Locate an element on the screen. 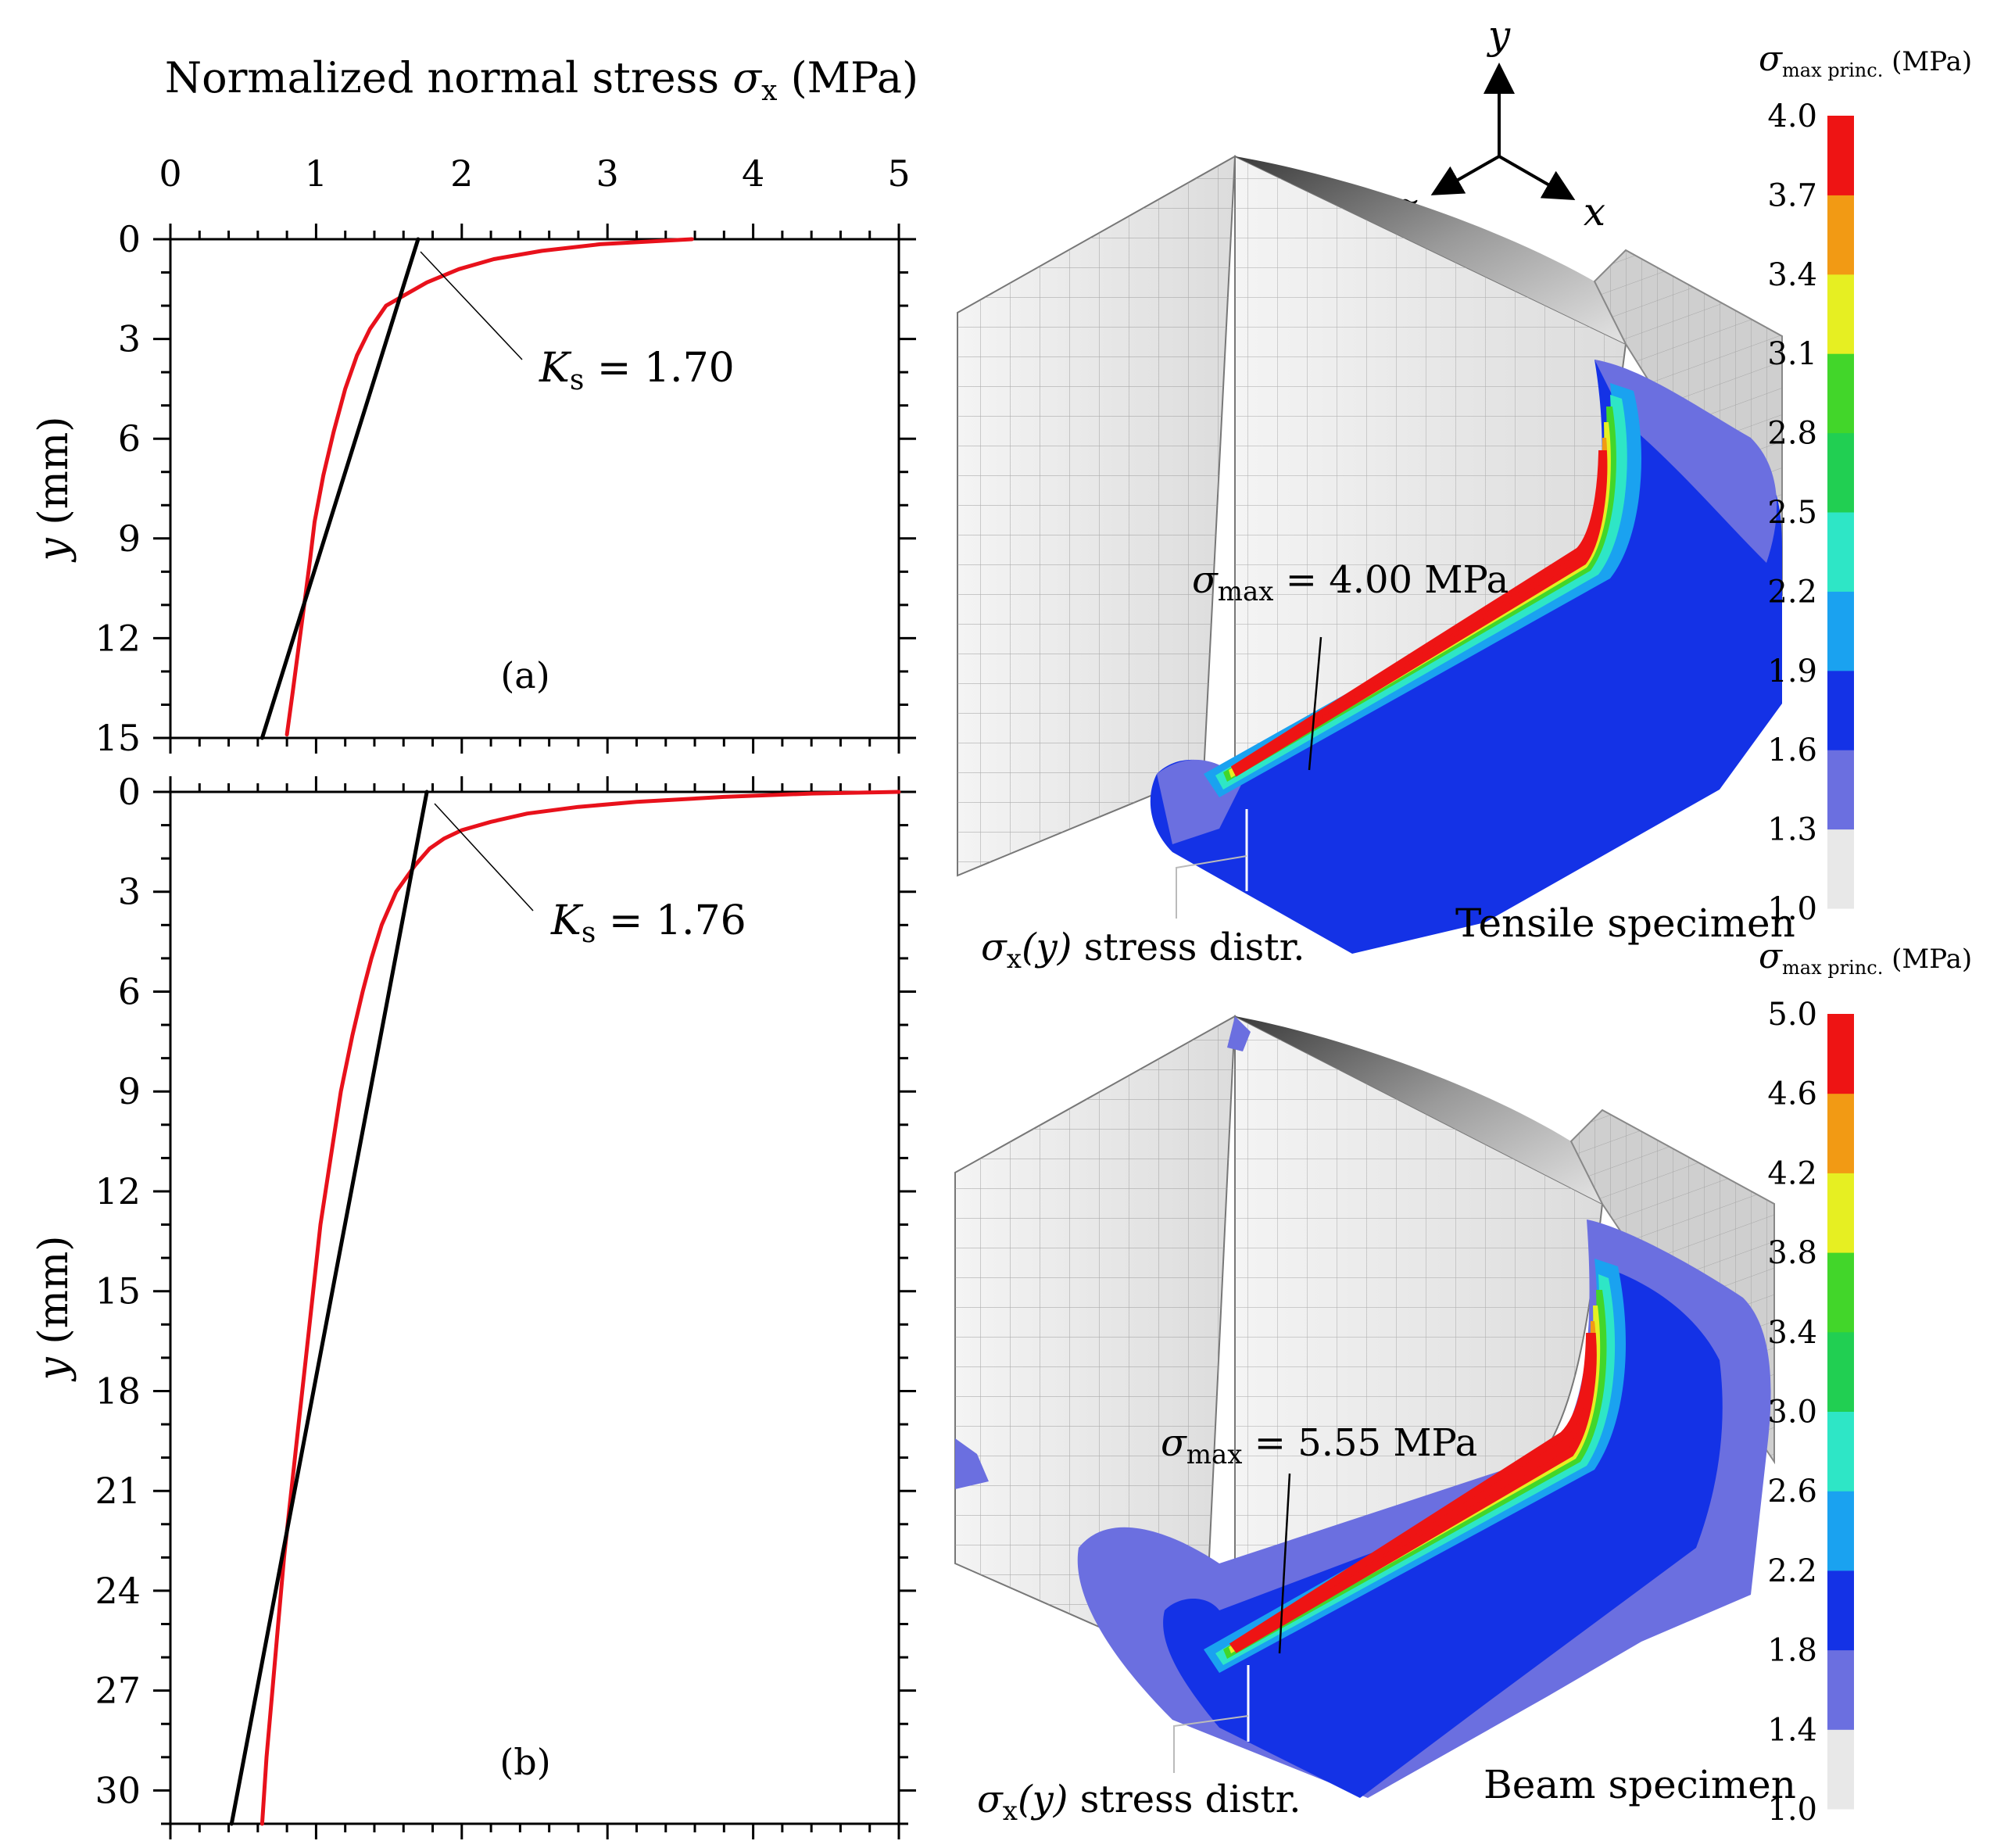  beam-left-mesh is located at coordinates (1095, 1344).